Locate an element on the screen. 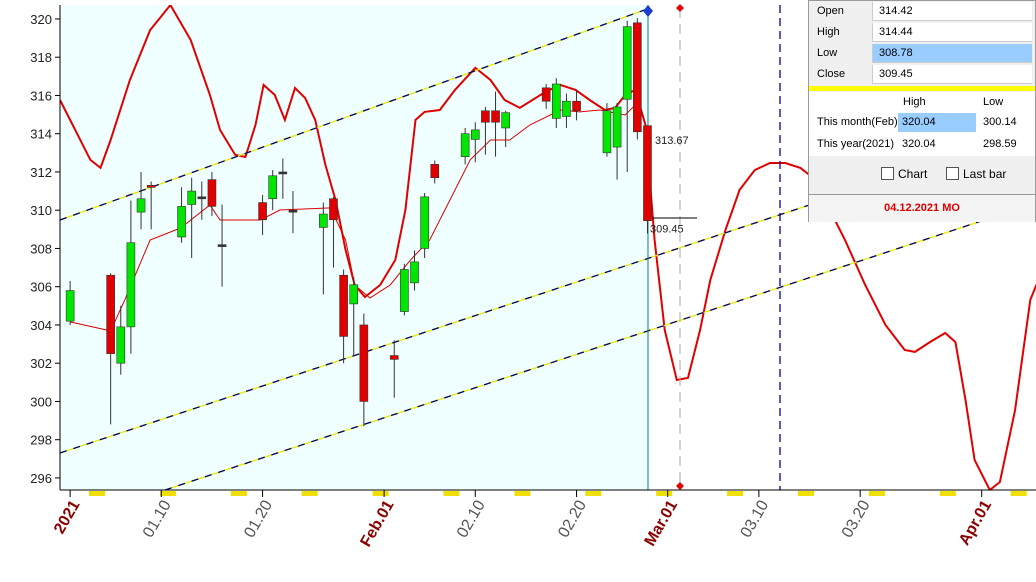 This screenshot has height=582, width=1036. x-tick-label: Feb.01 is located at coordinates (378, 523).